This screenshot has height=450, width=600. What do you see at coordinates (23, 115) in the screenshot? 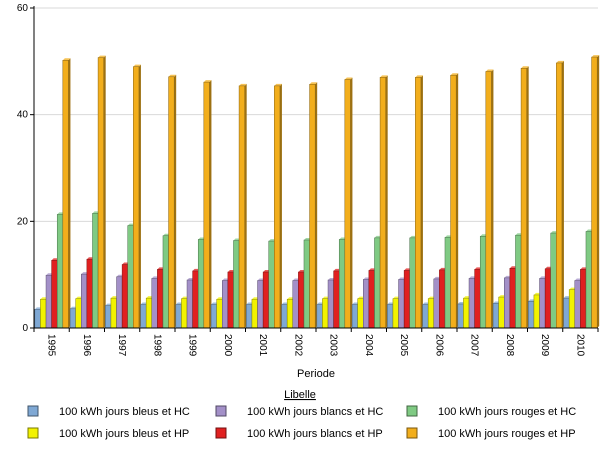
I see `y-tick-label: 40` at bounding box center [23, 115].